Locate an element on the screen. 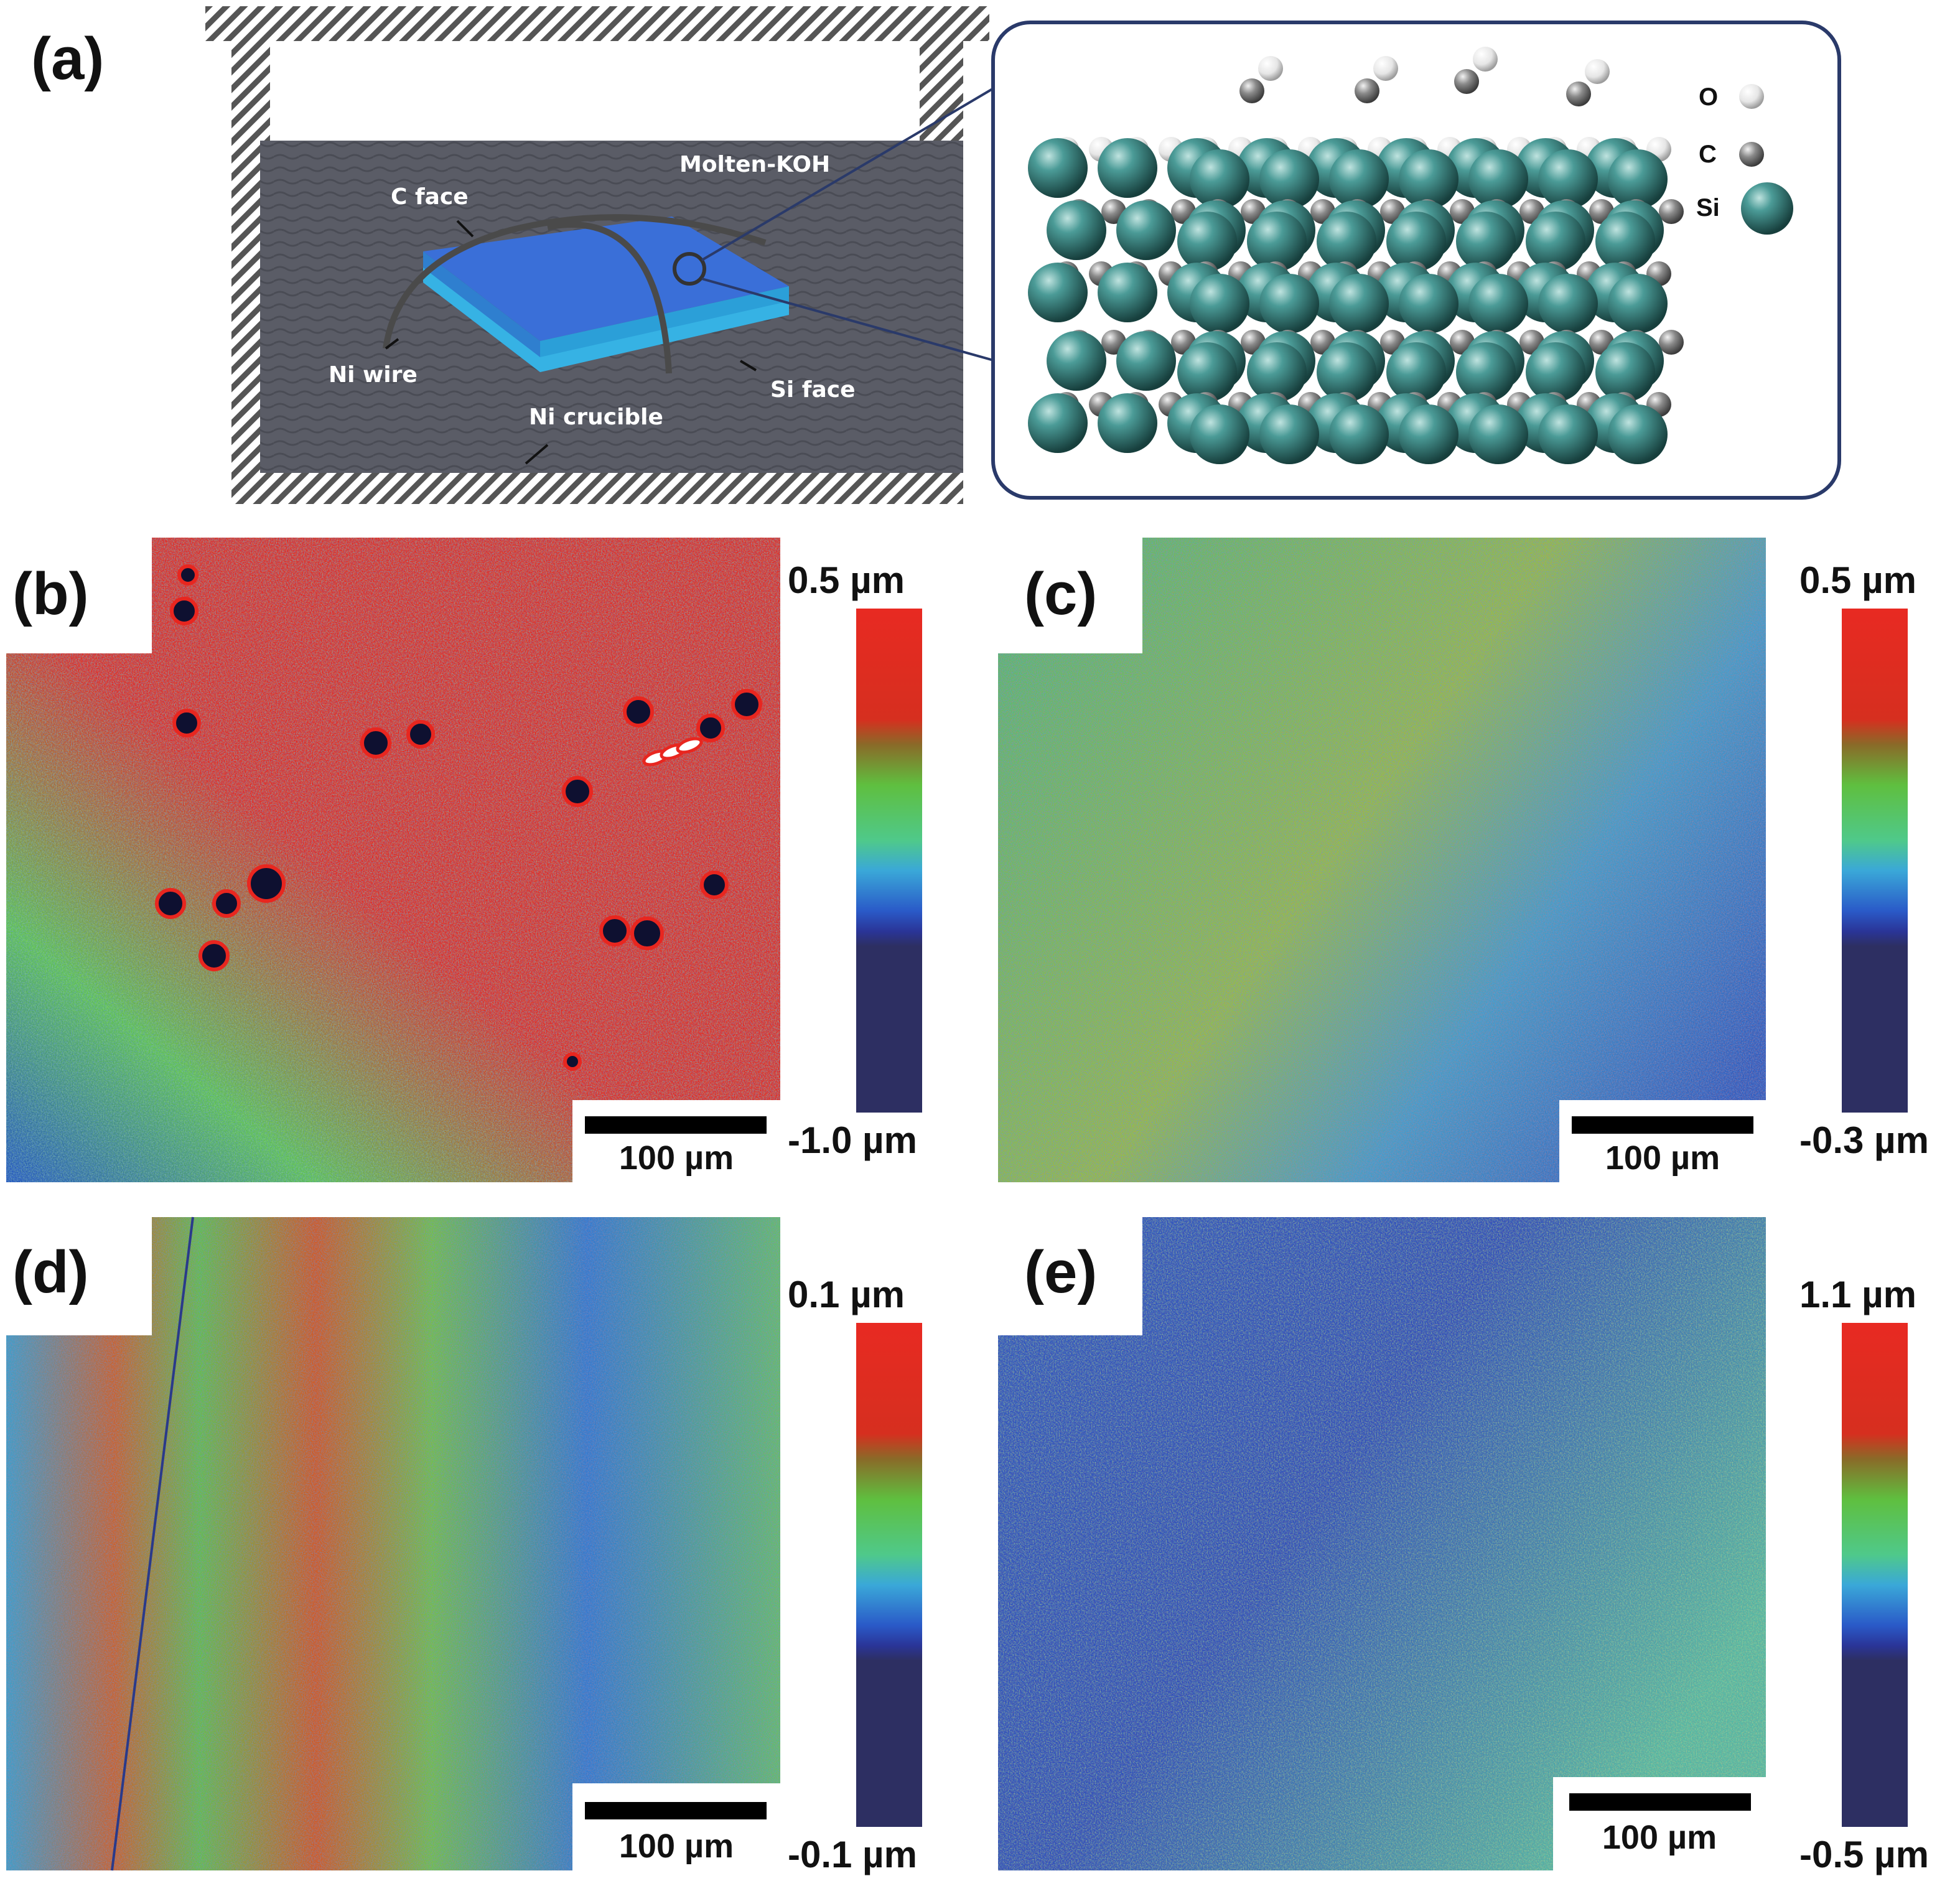 Image resolution: width=1960 pixels, height=1886 pixels. scalebar-b-line is located at coordinates (676, 1125).